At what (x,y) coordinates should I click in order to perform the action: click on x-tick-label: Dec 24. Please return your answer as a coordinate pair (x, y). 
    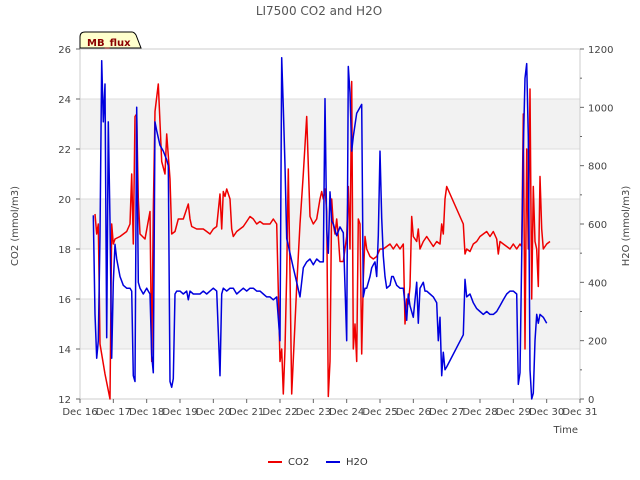
    Looking at the image, I should click on (346, 412).